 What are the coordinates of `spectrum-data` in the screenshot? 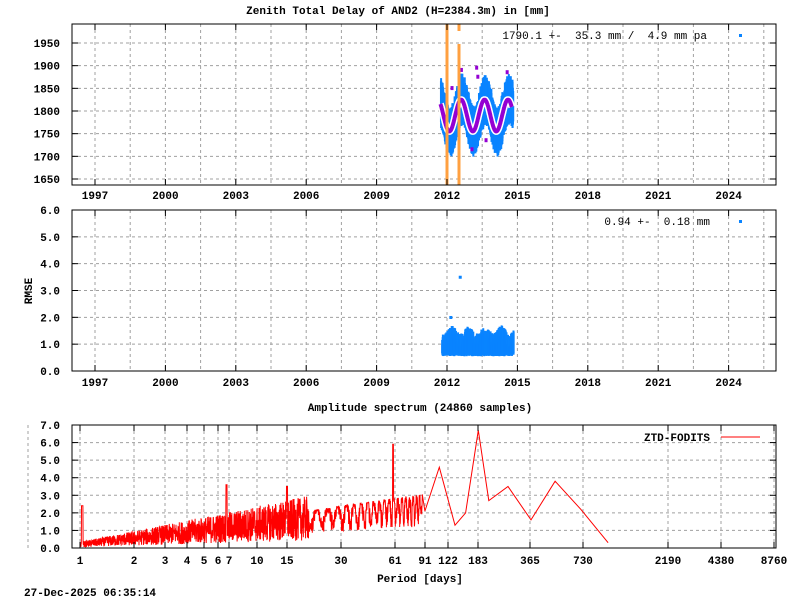 It's located at (344, 489).